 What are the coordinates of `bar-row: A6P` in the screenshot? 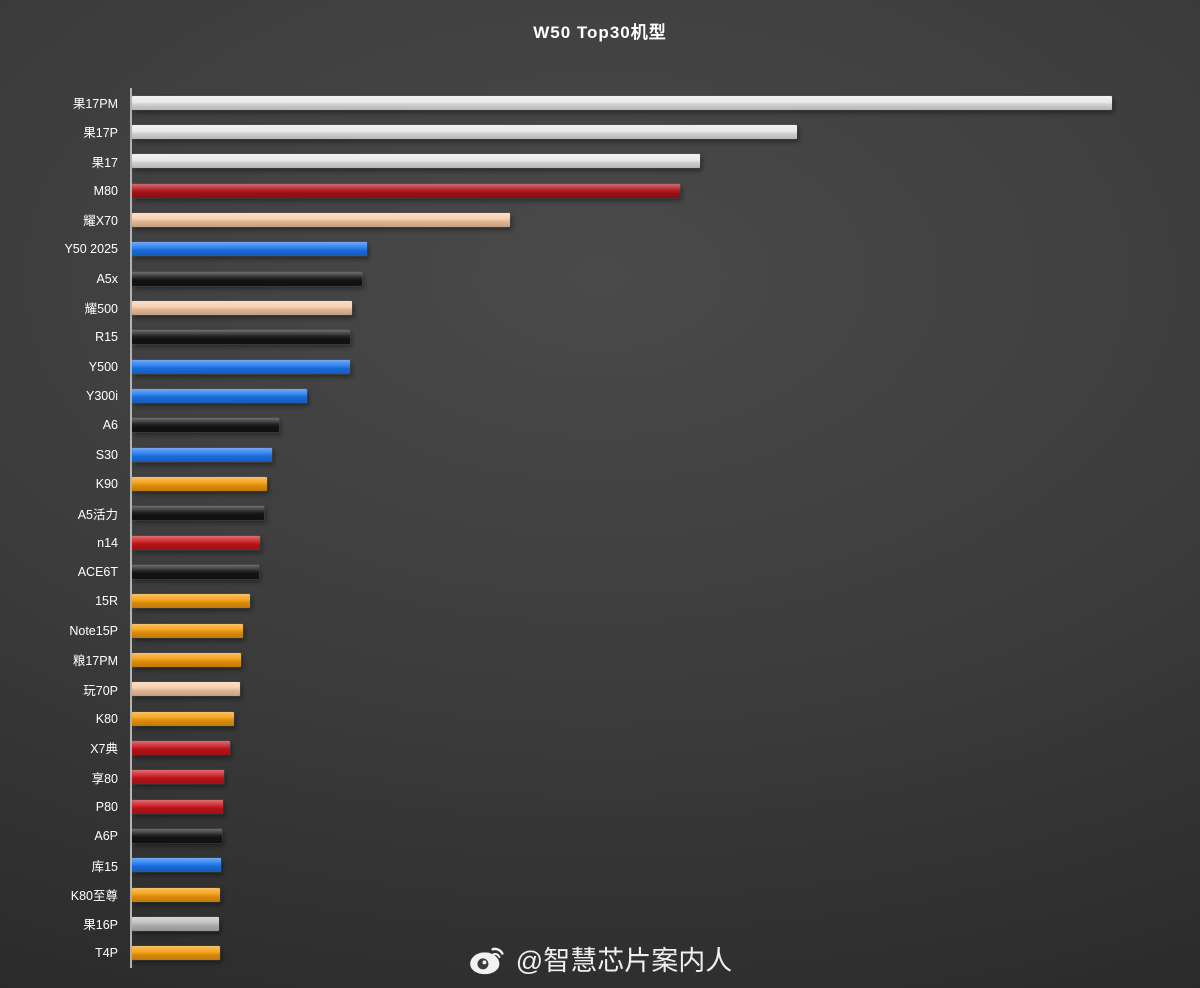 It's located at (603, 835).